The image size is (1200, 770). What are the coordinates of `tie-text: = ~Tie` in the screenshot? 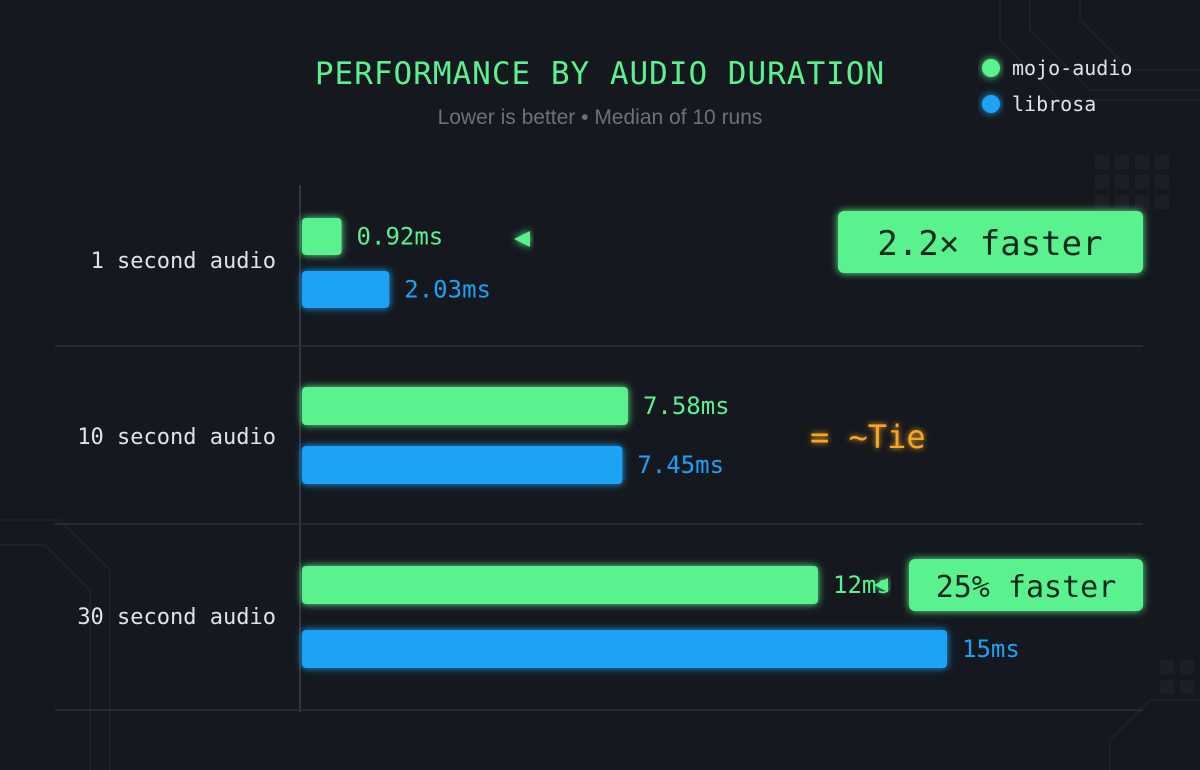 It's located at (868, 437).